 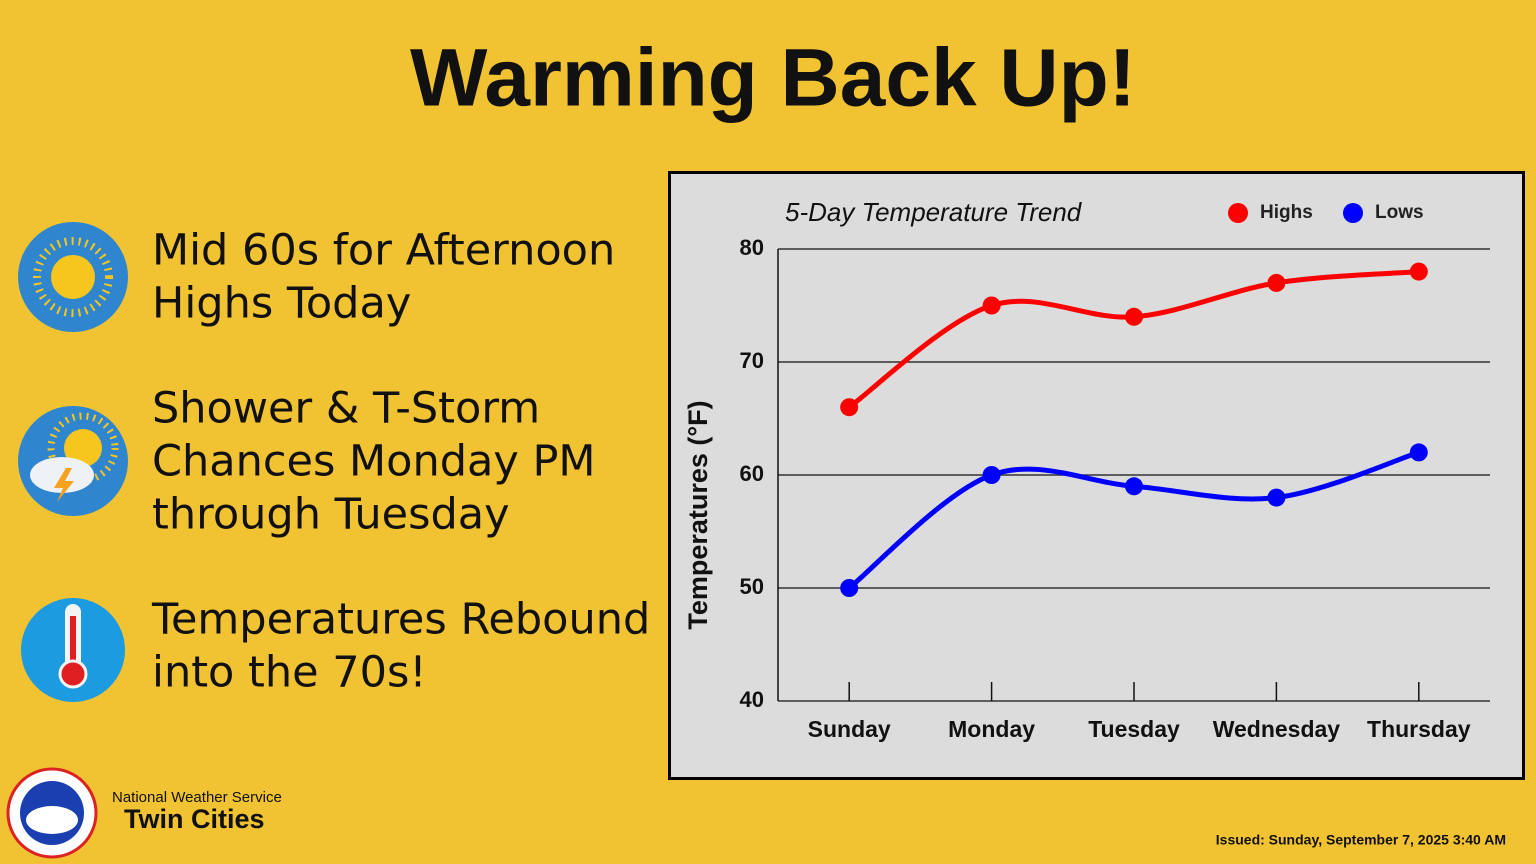 I want to click on bullet-text: Highs Today, so click(x=281, y=304).